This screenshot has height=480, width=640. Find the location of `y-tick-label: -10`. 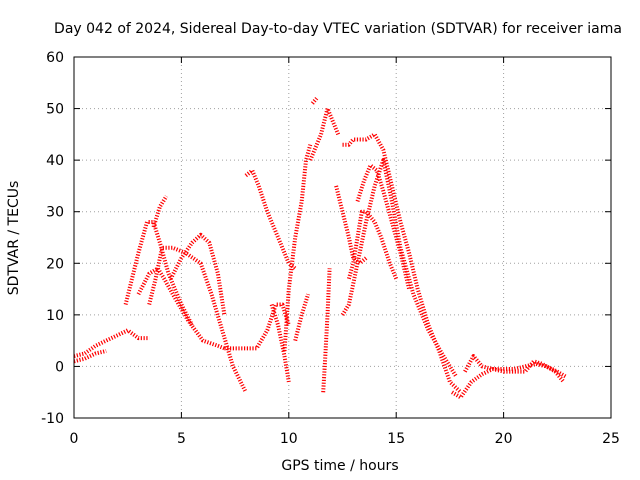

y-tick-label: -10 is located at coordinates (52, 419).